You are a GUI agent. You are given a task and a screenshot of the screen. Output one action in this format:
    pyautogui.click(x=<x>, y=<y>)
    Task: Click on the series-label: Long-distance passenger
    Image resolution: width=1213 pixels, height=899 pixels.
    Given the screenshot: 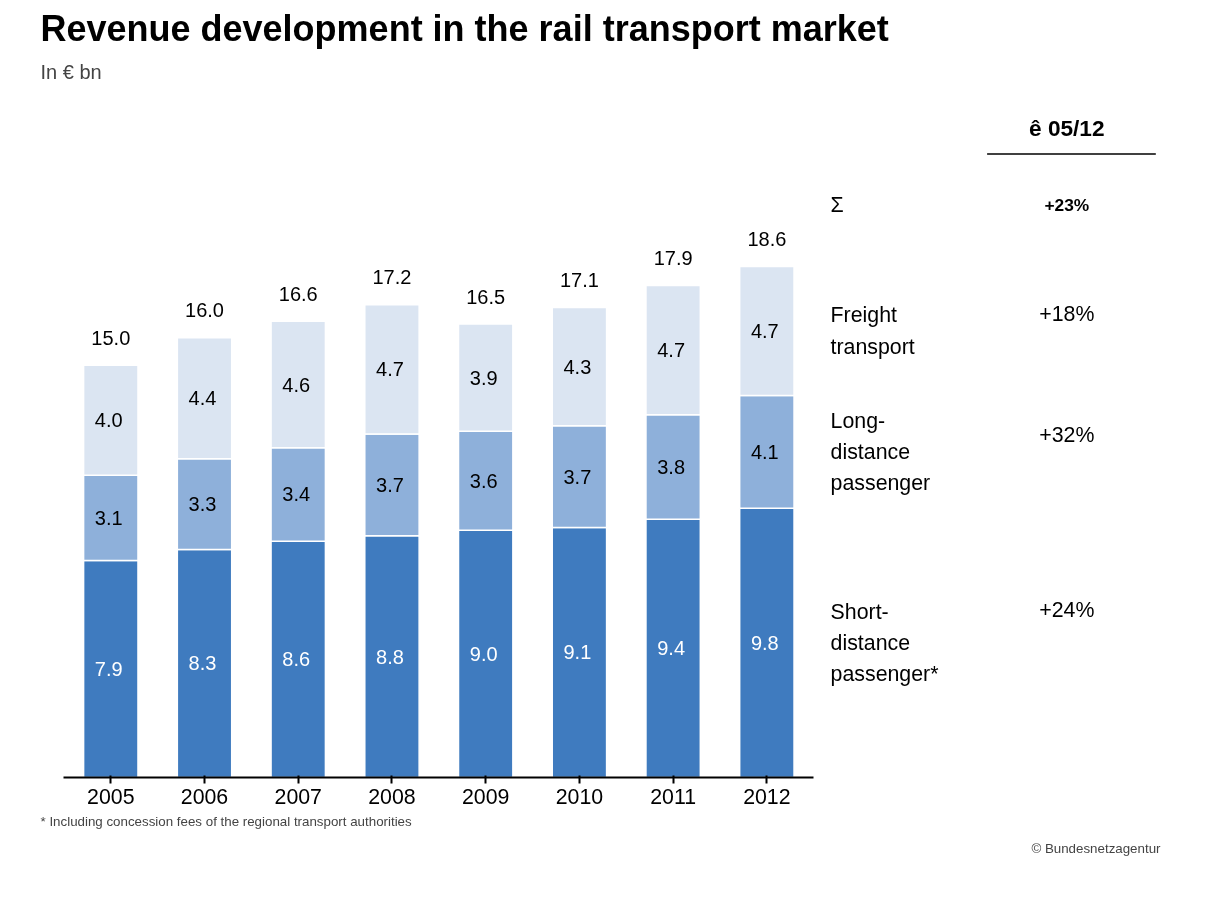 What is the action you would take?
    pyautogui.click(x=880, y=452)
    